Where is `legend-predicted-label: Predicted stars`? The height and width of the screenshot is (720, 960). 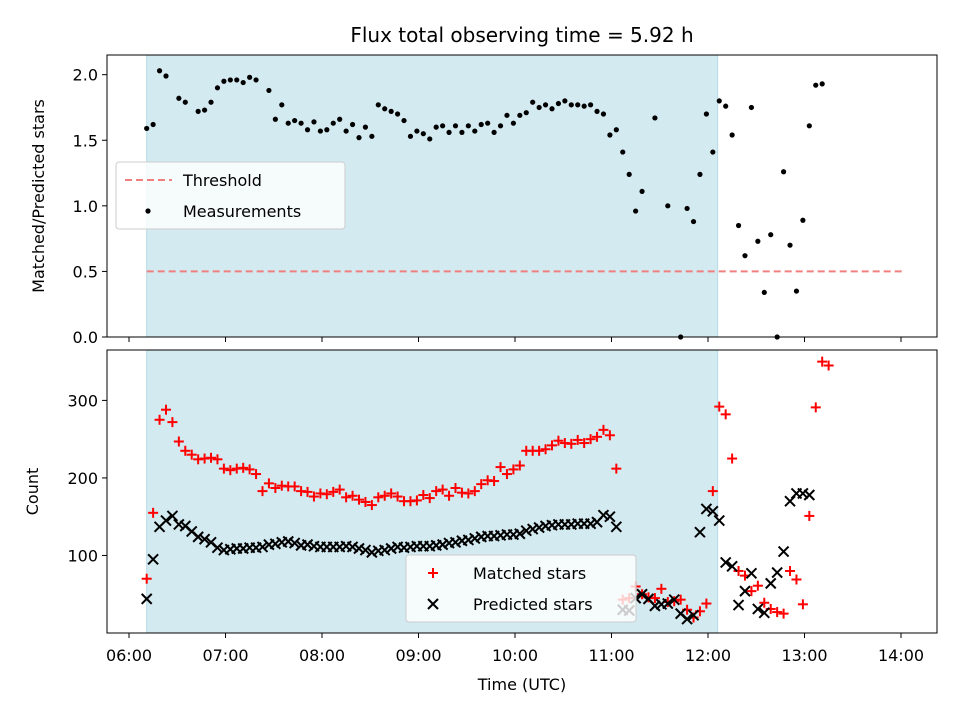
legend-predicted-label: Predicted stars is located at coordinates (533, 604).